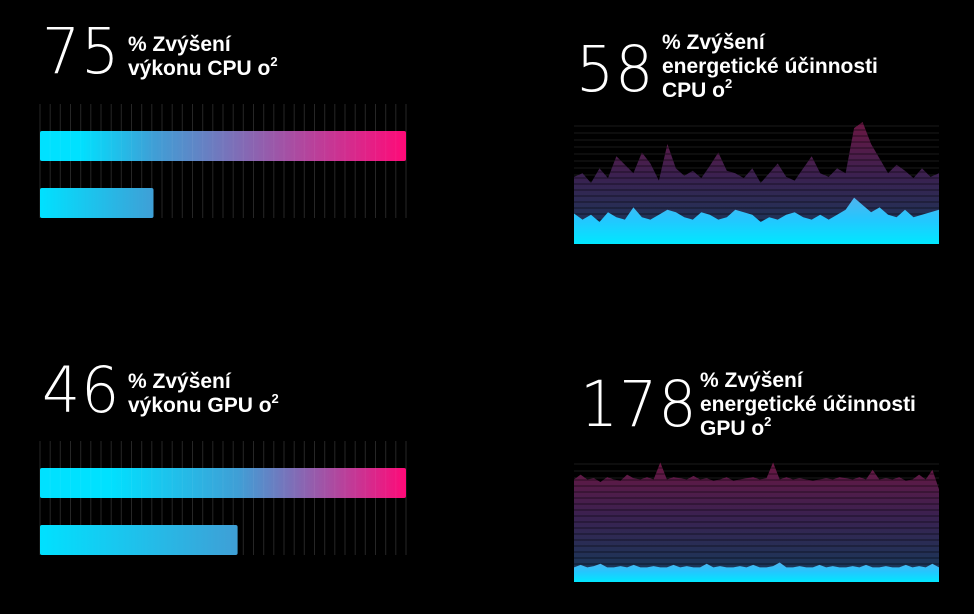  I want to click on cpu-performance-value: 75, so click(81, 52).